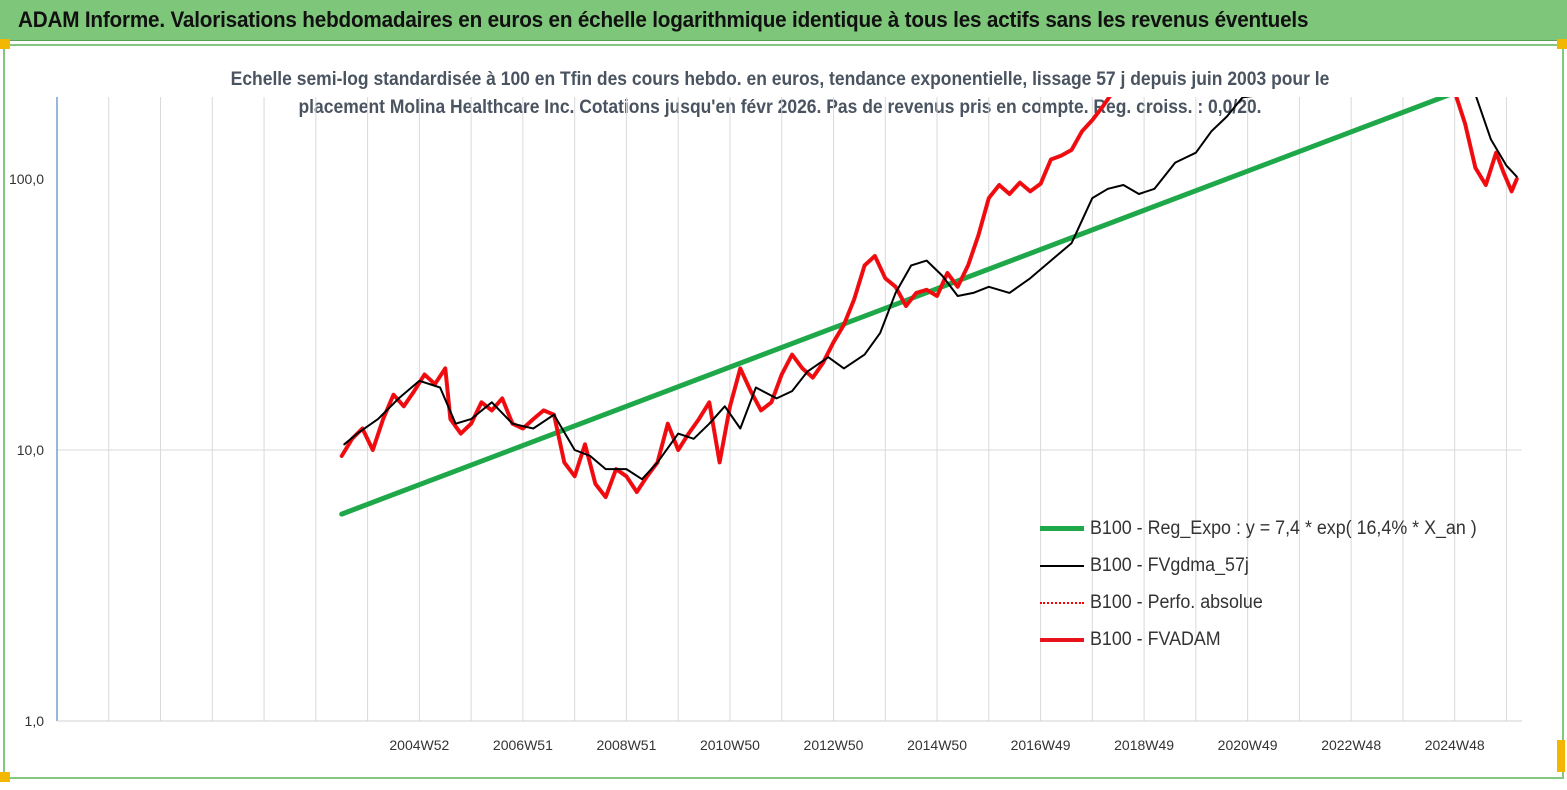 The height and width of the screenshot is (790, 1567). What do you see at coordinates (626, 745) in the screenshot?
I see `x-tick-label: 2008W51` at bounding box center [626, 745].